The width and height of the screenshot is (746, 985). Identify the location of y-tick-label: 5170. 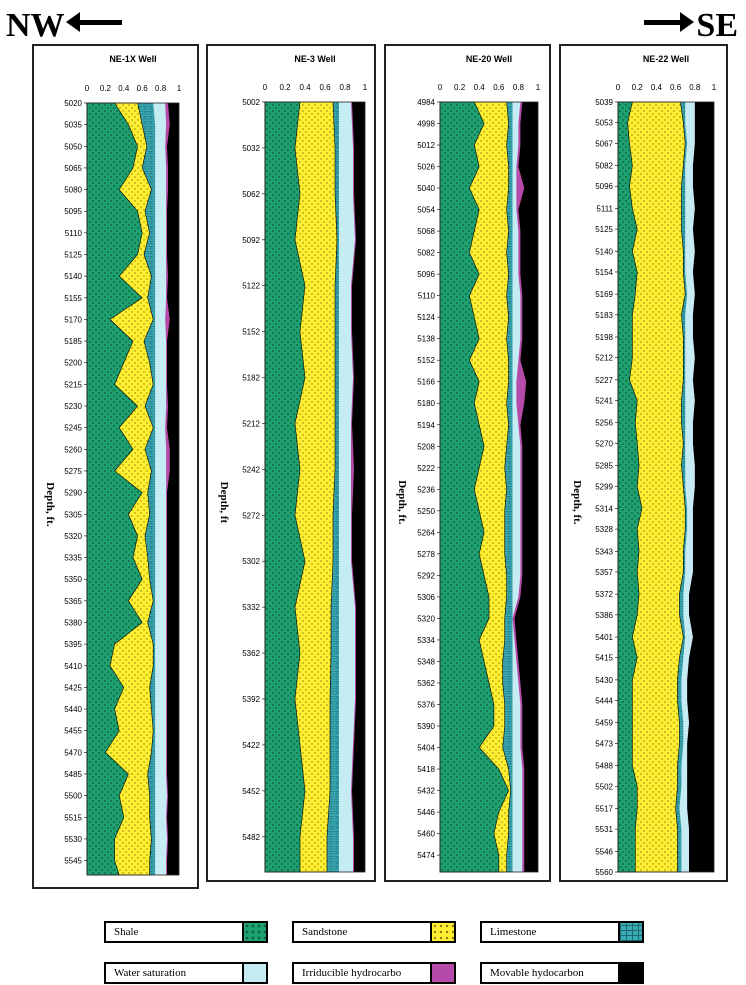
(73, 319).